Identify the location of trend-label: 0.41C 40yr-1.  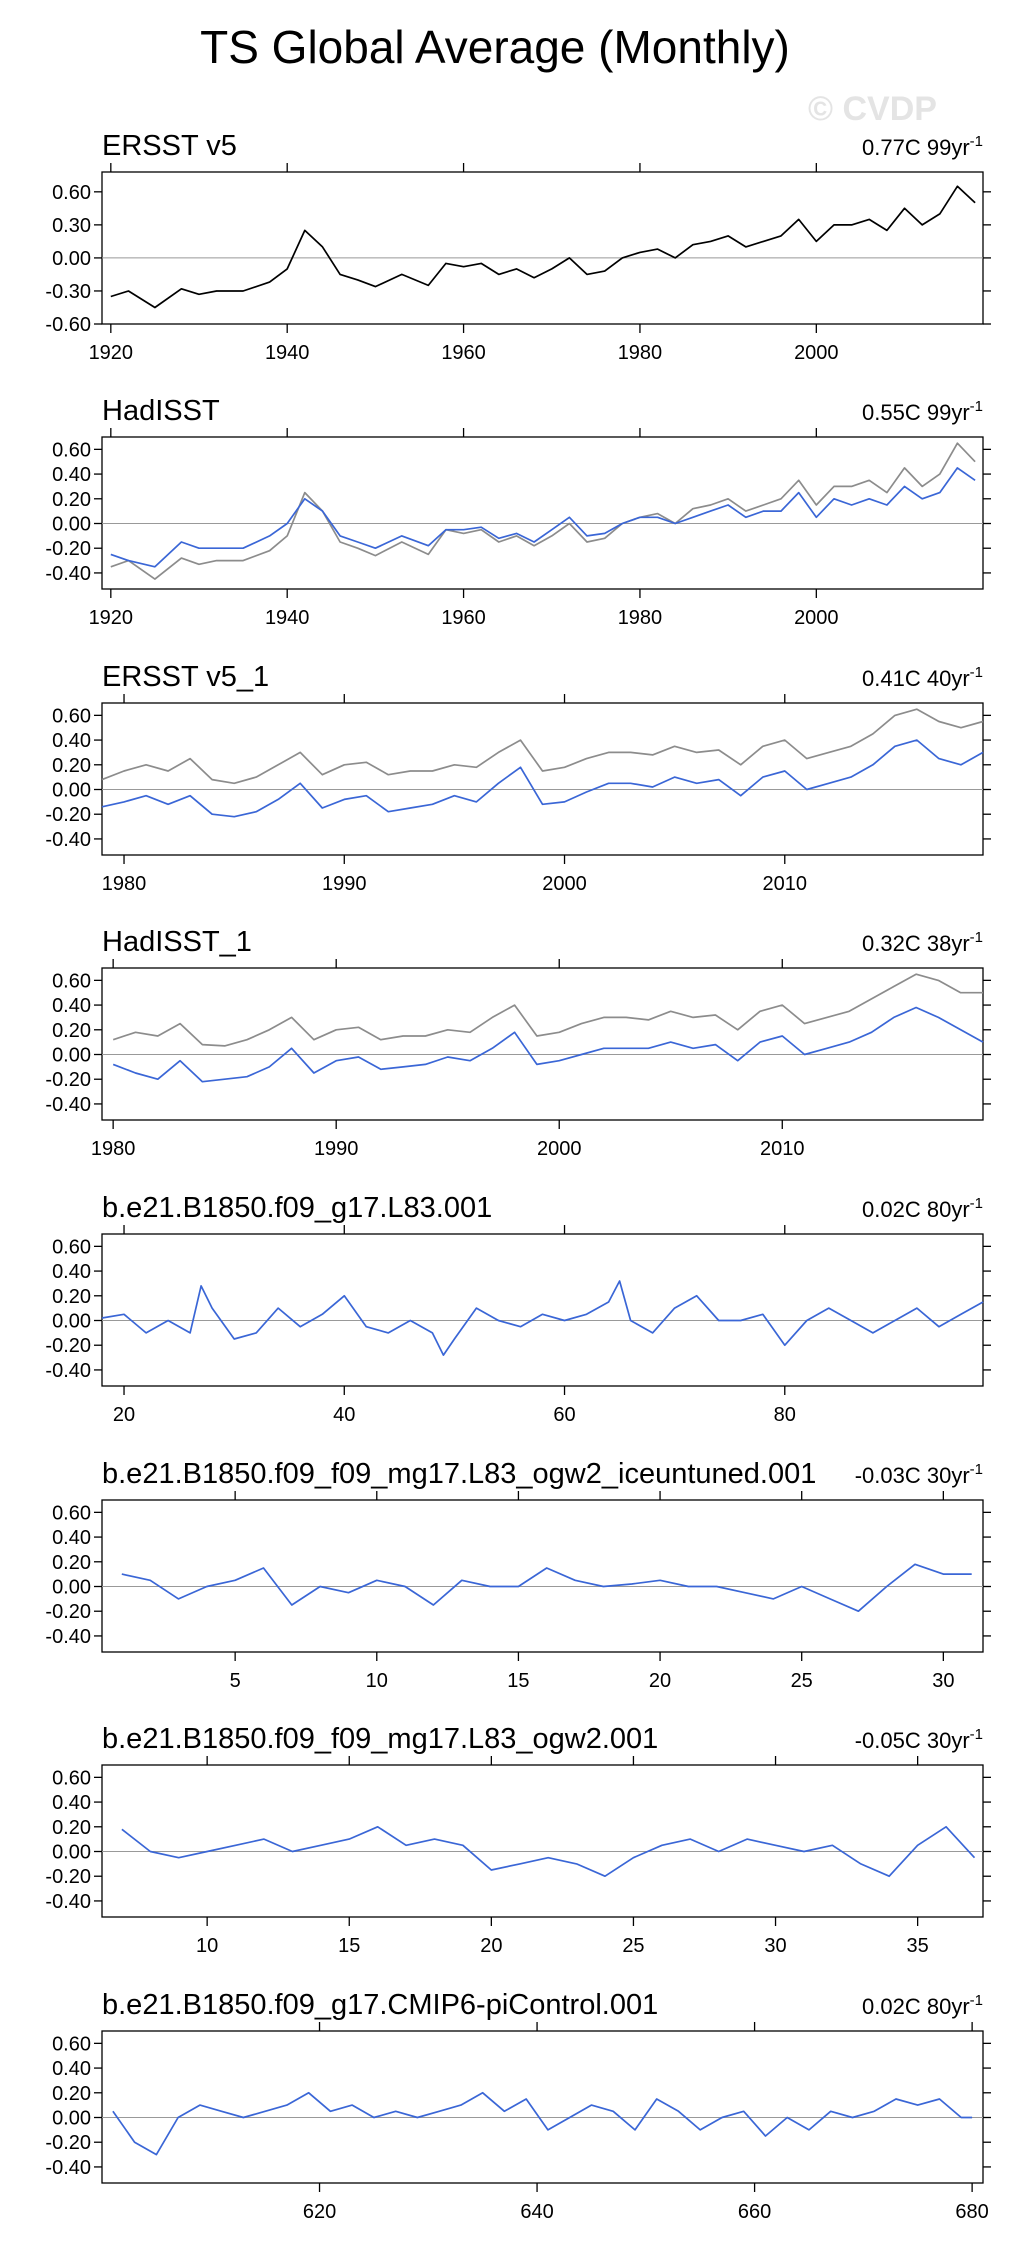
(922, 677).